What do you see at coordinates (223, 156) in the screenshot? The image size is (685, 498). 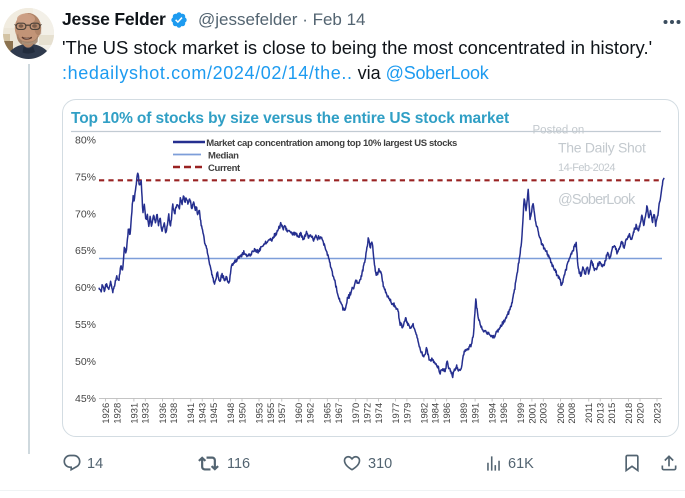 I see `svg-text: Median` at bounding box center [223, 156].